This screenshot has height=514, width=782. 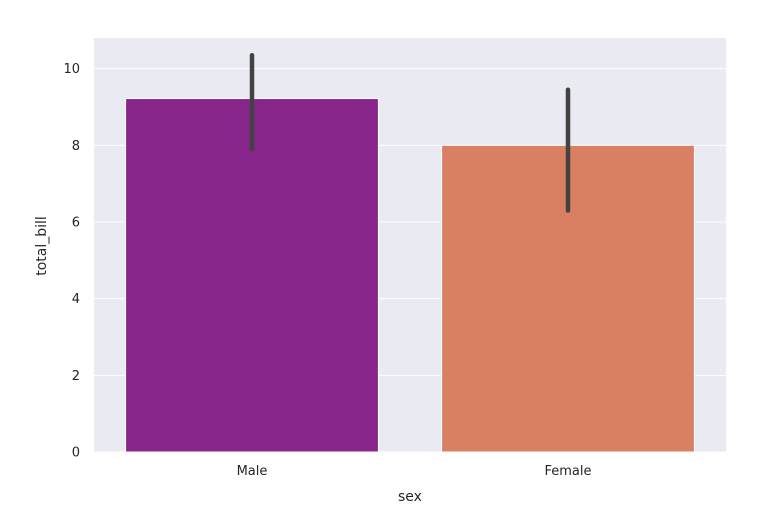 I want to click on y-axis-label: total_bill, so click(x=42, y=246).